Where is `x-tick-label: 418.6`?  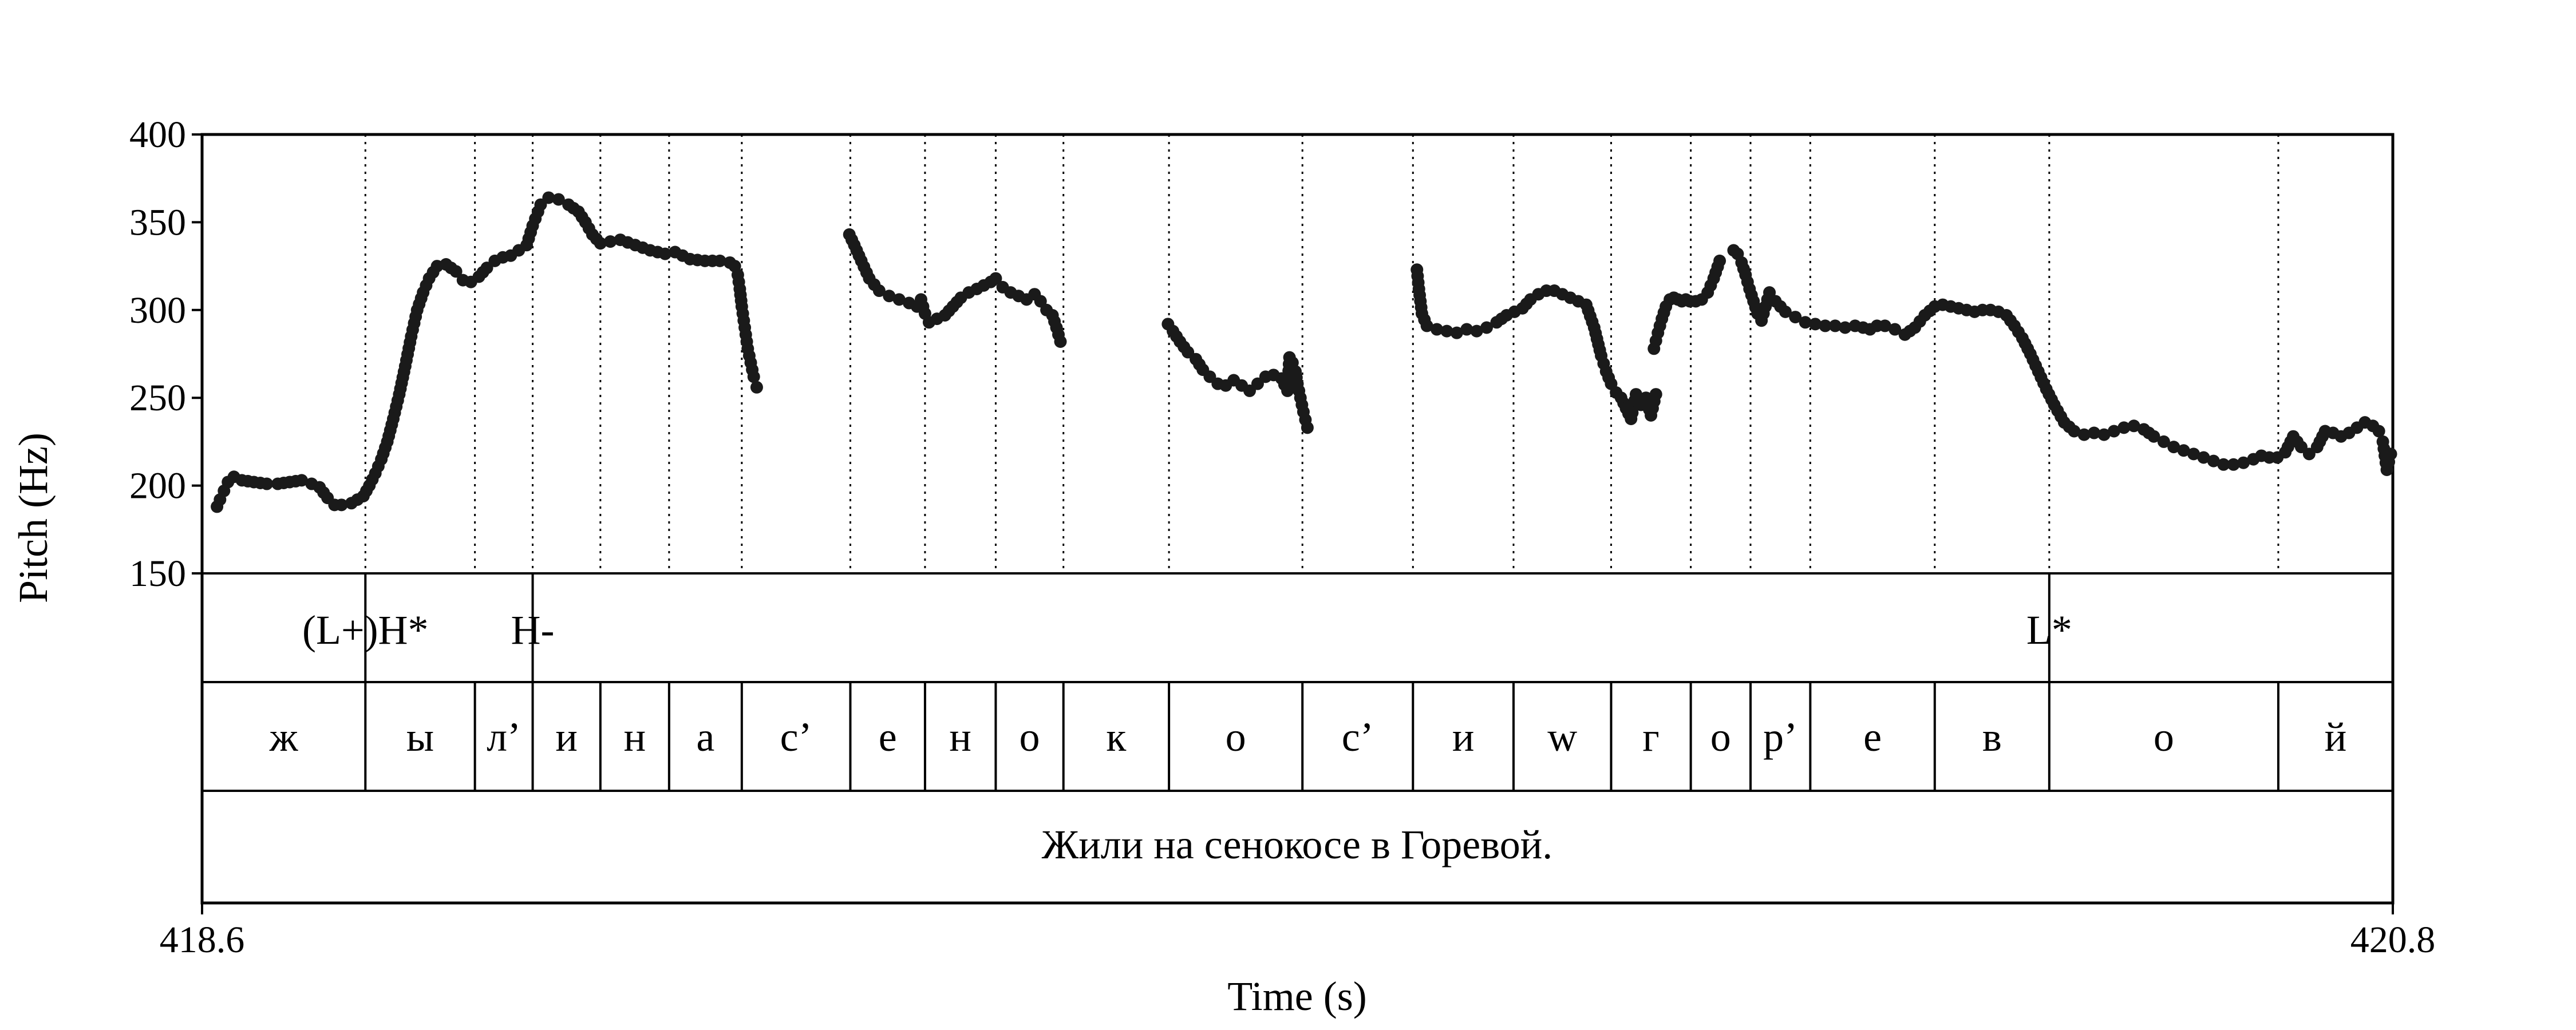 x-tick-label: 418.6 is located at coordinates (202, 940).